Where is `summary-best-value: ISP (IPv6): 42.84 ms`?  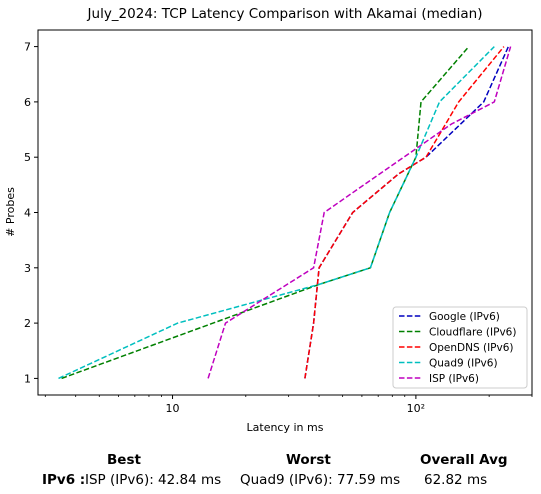 summary-best-value: ISP (IPv6): 42.84 ms is located at coordinates (153, 480).